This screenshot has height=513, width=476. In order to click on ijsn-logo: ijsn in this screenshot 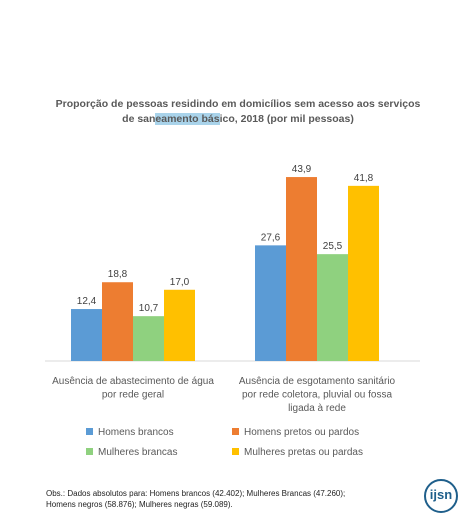, I will do `click(441, 496)`.